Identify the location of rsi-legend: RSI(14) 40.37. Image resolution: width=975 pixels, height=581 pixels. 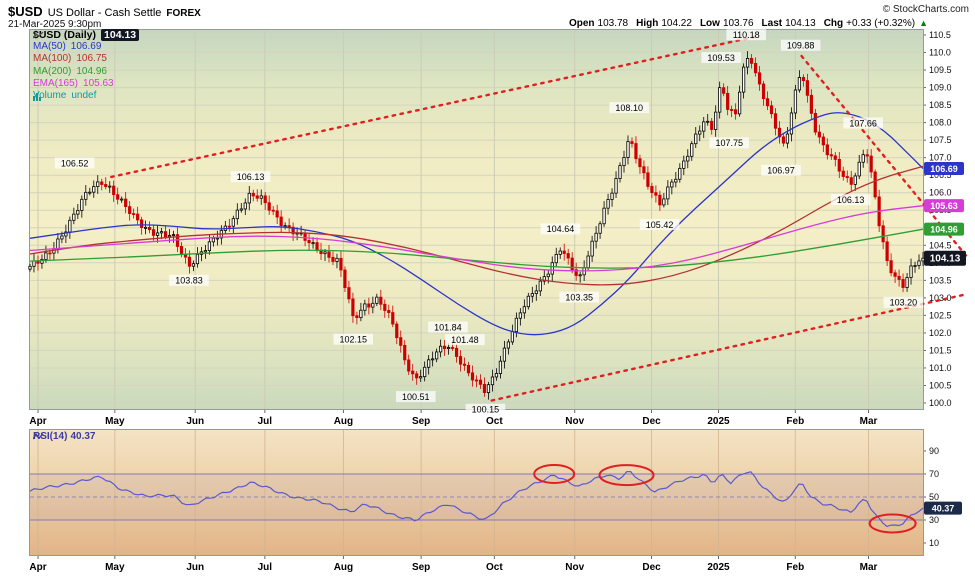
(64, 436).